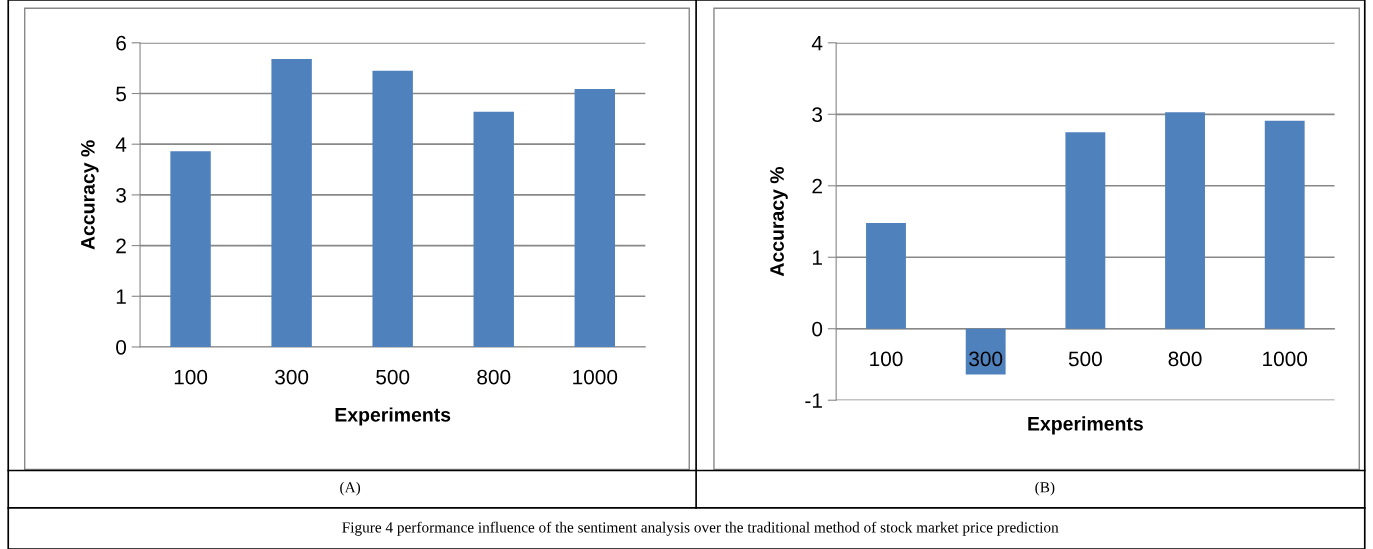  What do you see at coordinates (1045, 488) in the screenshot?
I see `text: (B)` at bounding box center [1045, 488].